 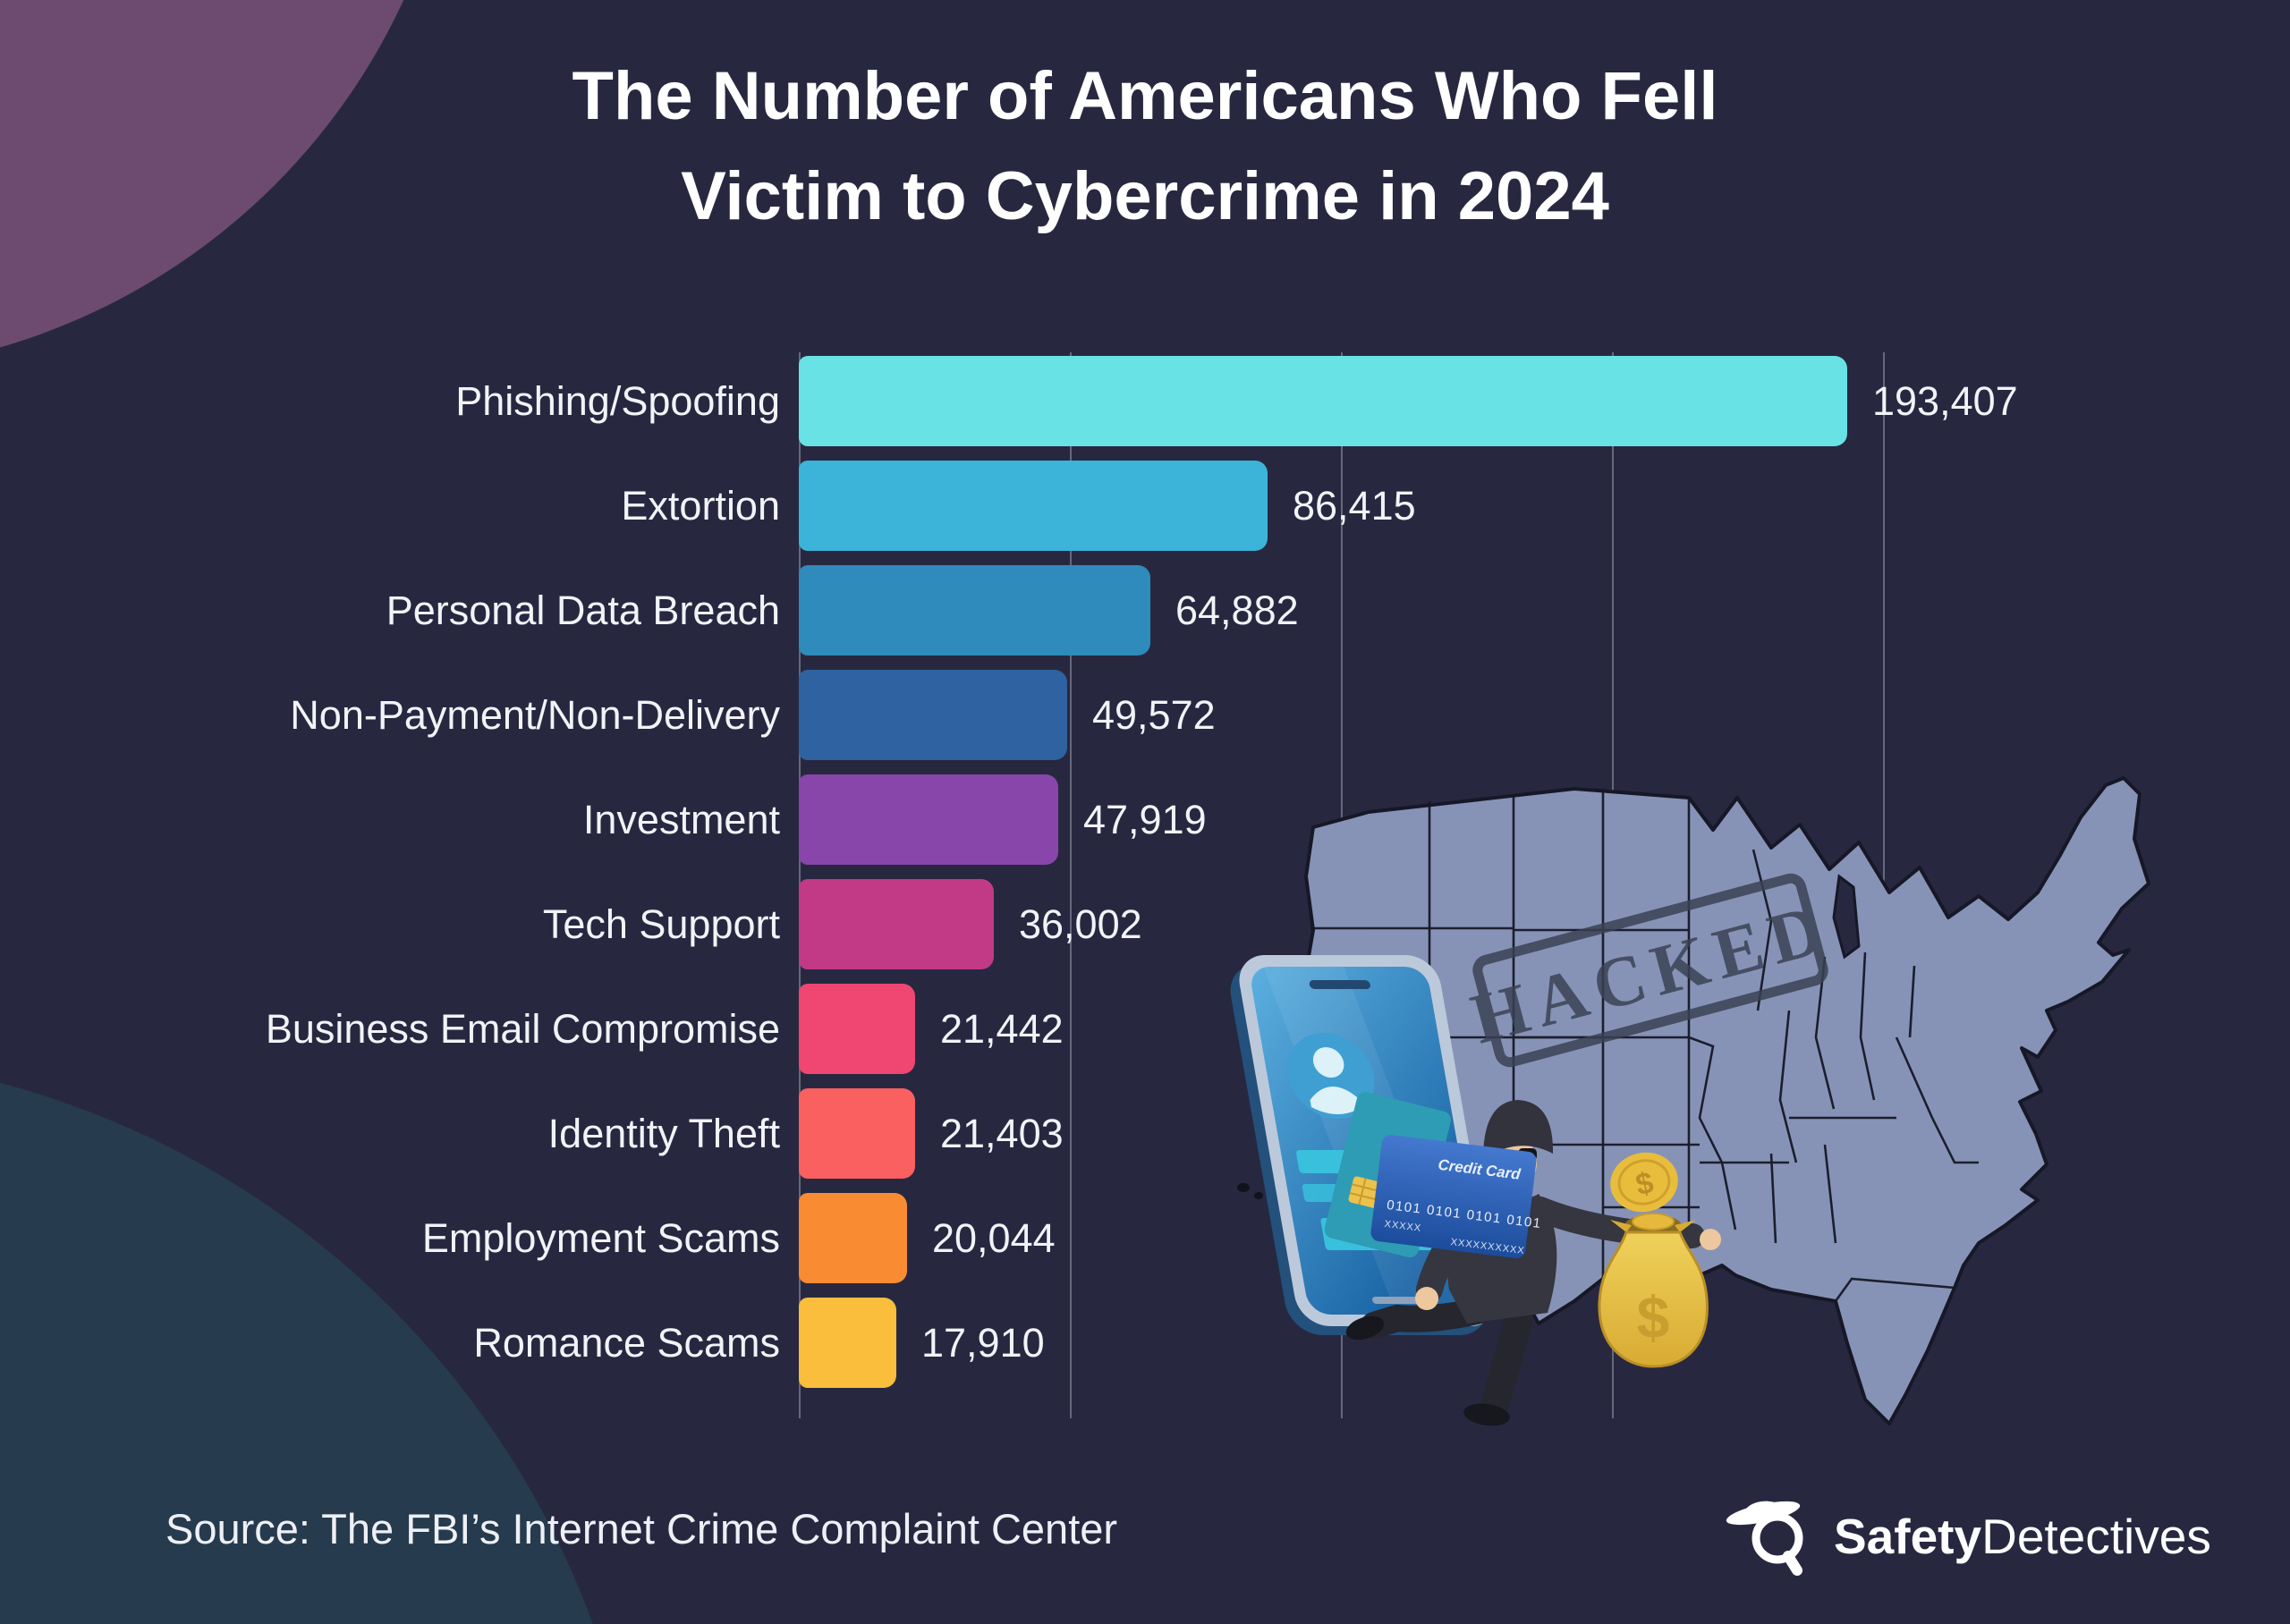 I want to click on bar-category-label: Tech Support, so click(x=661, y=924).